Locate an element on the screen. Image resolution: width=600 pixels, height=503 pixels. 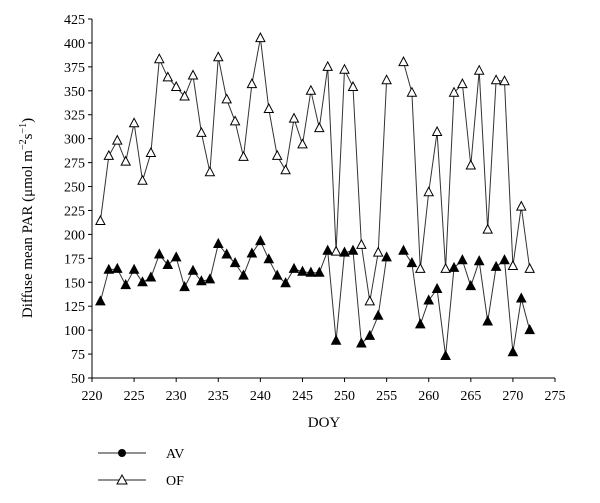
y-tick-label: 350 is located at coordinates (74, 92).